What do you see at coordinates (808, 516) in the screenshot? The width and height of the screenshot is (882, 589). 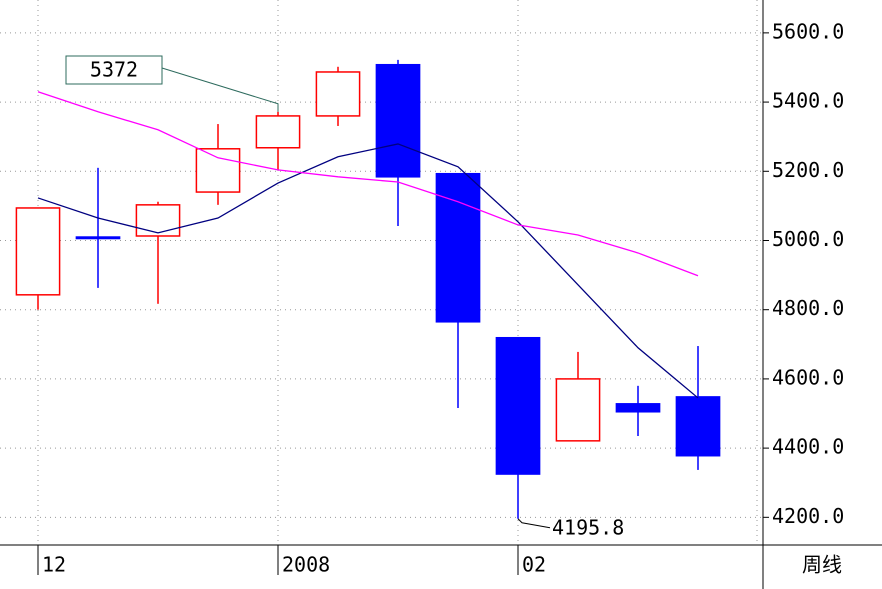 I see `y-tick-label: 4200.0` at bounding box center [808, 516].